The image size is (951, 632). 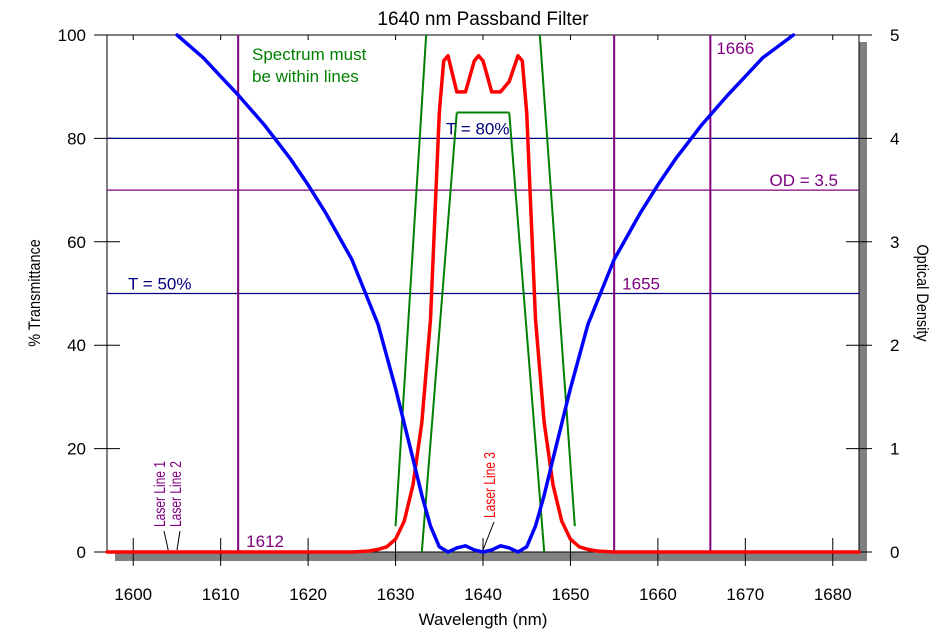 I want to click on y-tick-label: 60, so click(x=76, y=242).